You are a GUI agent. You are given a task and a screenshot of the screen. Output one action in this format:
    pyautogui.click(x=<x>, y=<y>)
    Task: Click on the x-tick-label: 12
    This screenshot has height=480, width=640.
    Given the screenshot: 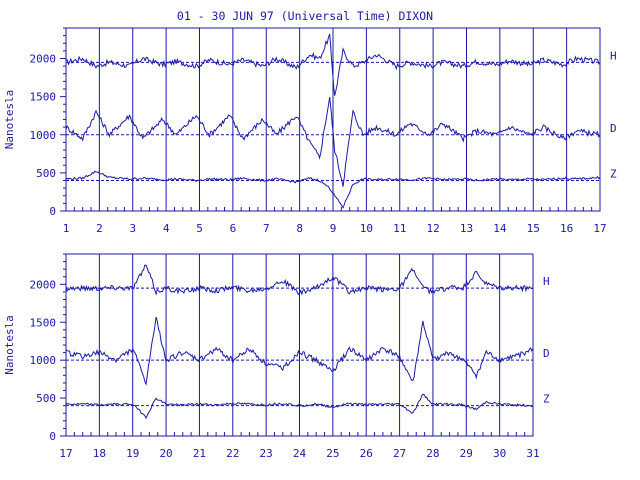 What is the action you would take?
    pyautogui.click(x=433, y=228)
    